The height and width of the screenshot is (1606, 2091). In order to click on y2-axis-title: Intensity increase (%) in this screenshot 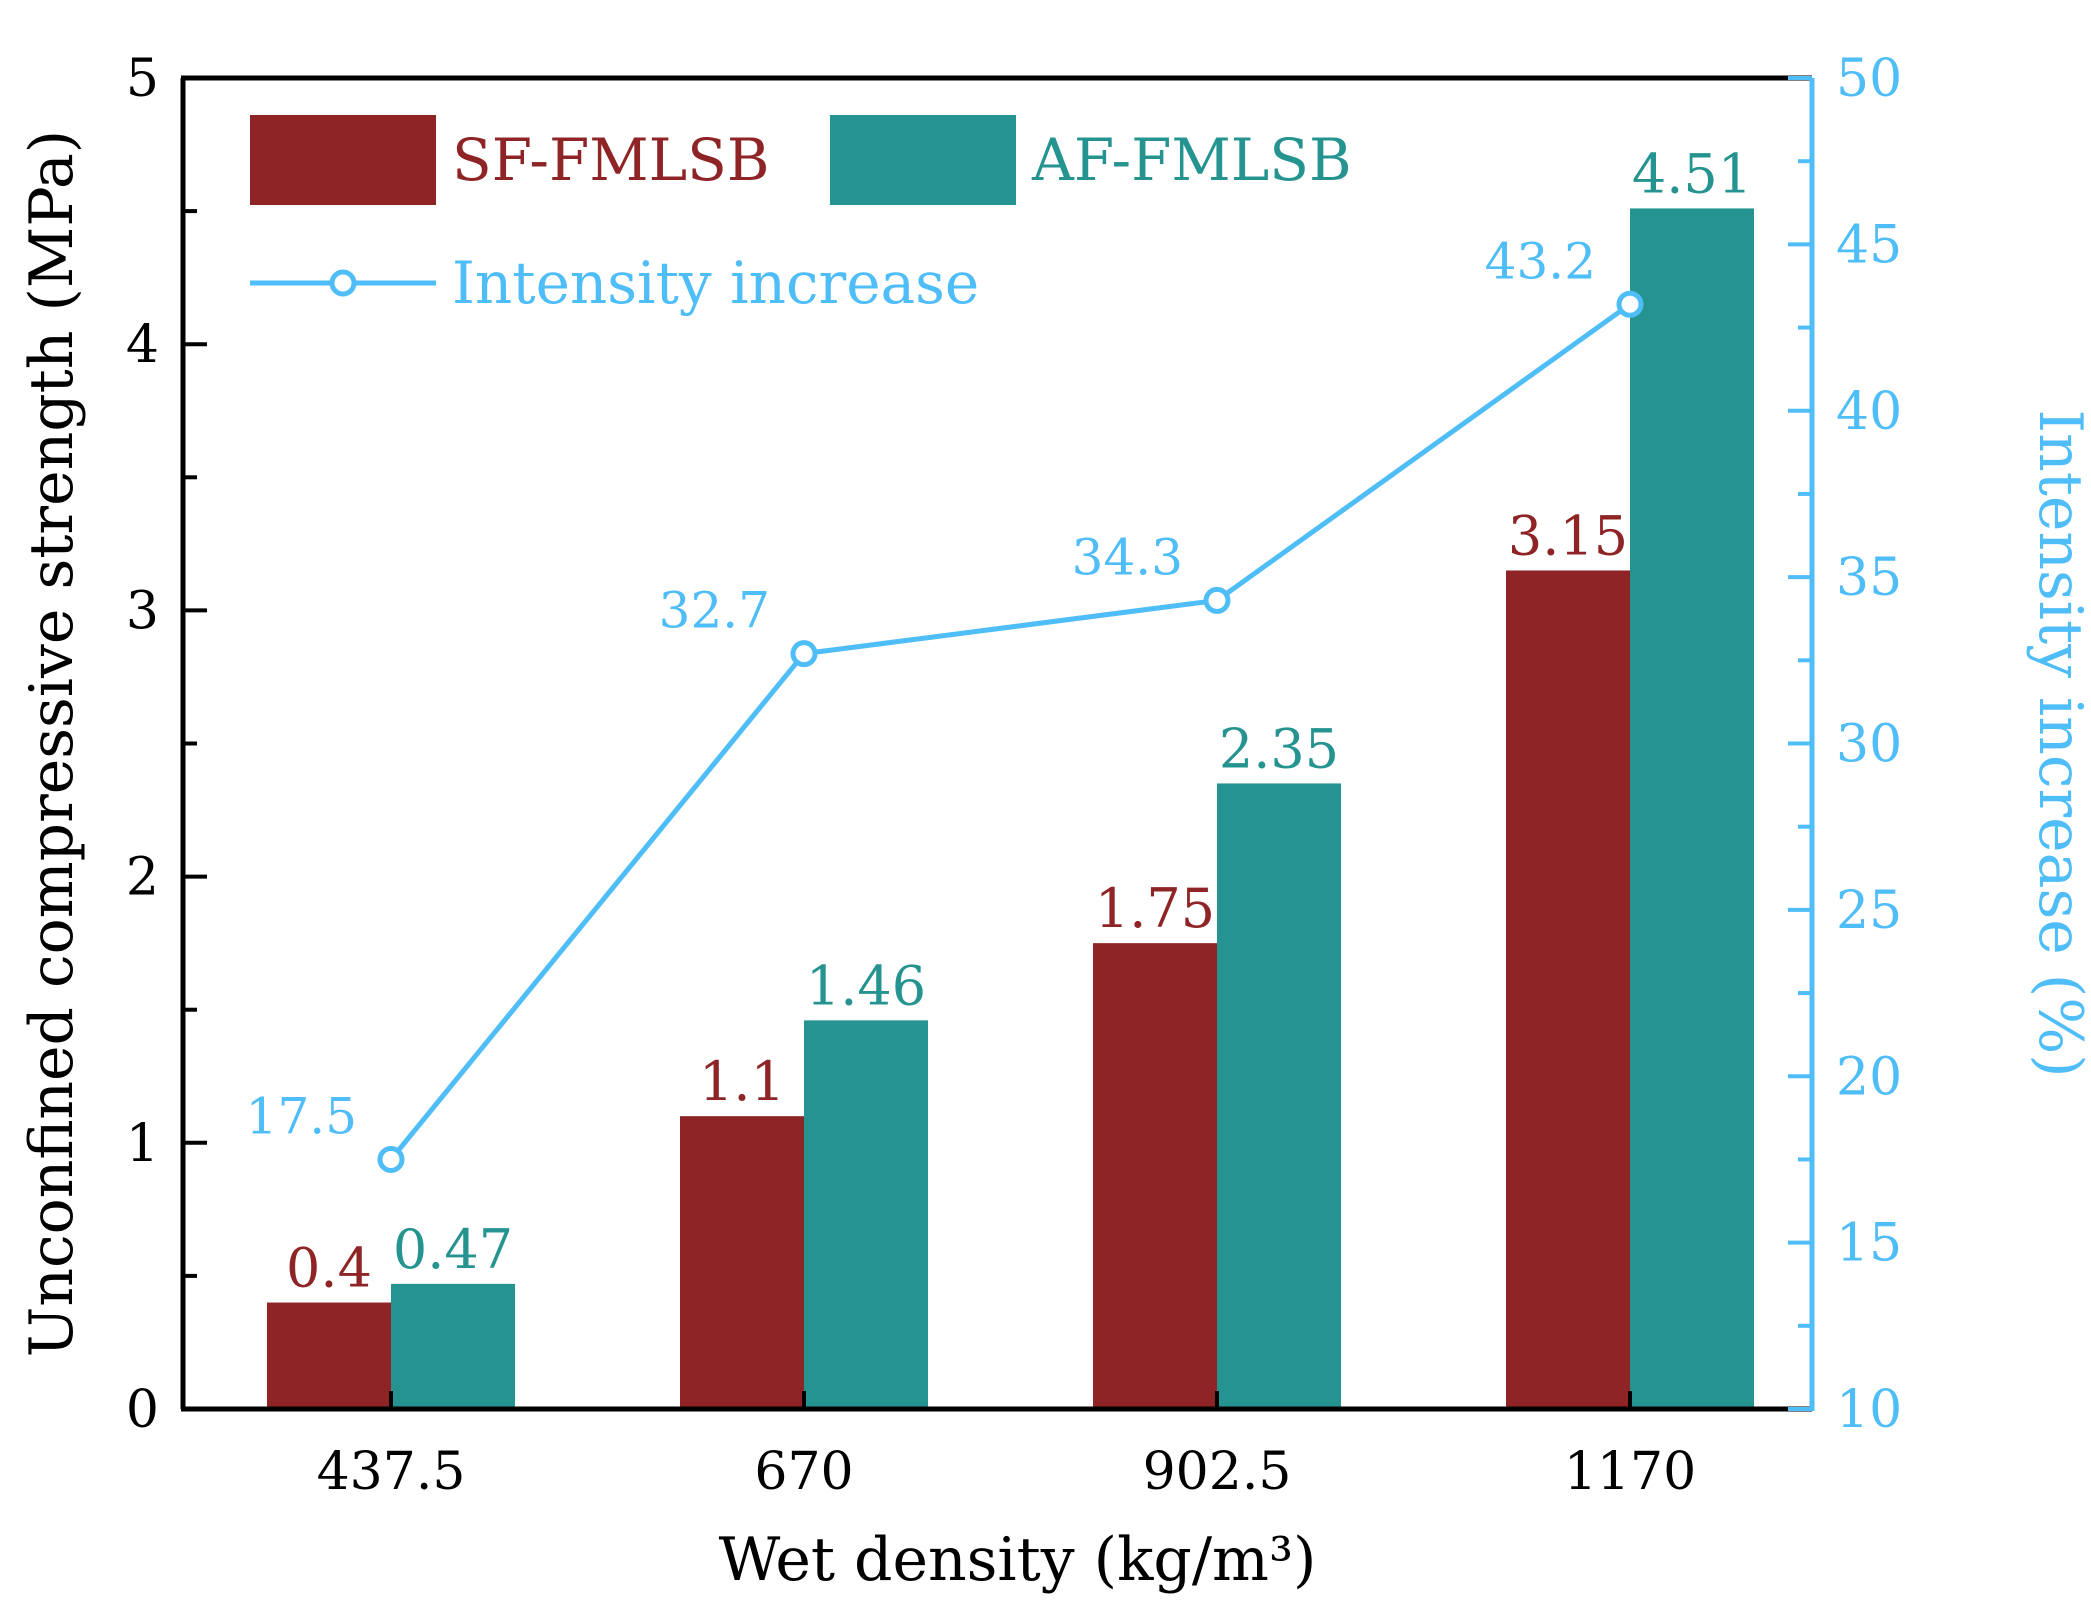, I will do `click(2058, 743)`.